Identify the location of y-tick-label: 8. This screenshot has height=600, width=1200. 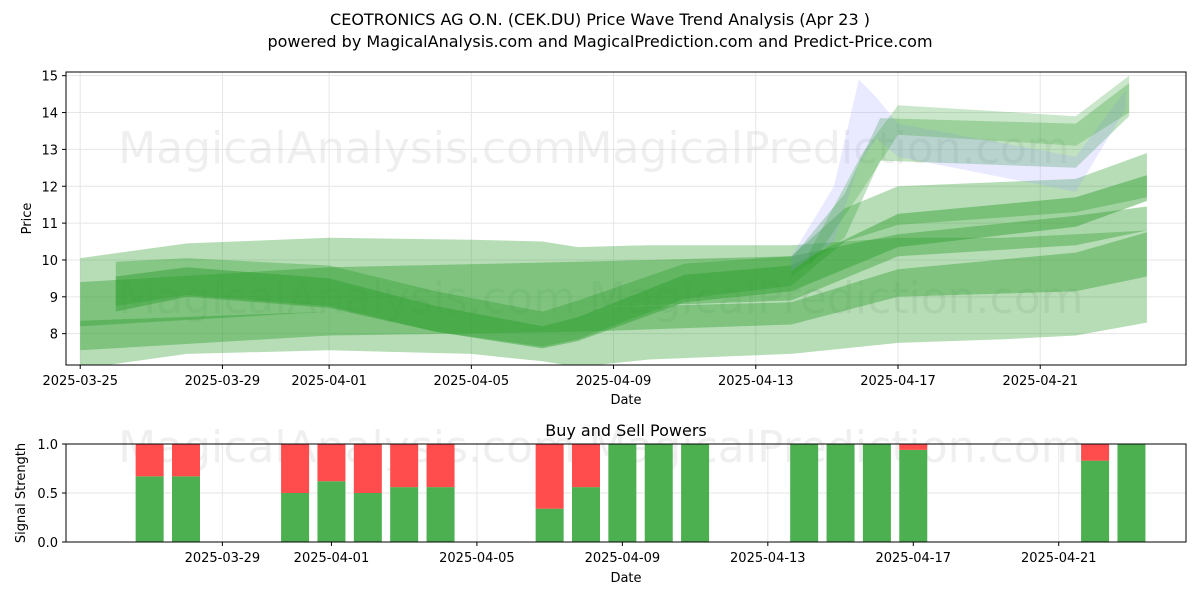
(54, 335).